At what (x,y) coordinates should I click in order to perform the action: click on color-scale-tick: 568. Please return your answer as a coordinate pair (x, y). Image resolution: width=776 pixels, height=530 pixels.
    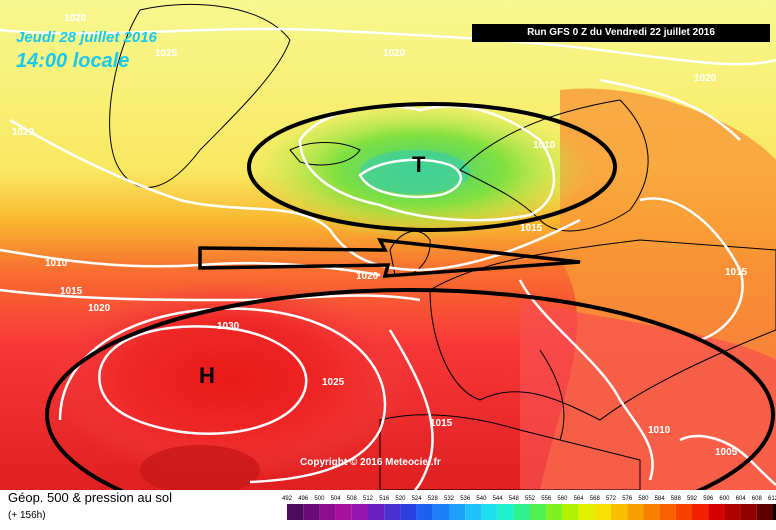
    Looking at the image, I should click on (595, 499).